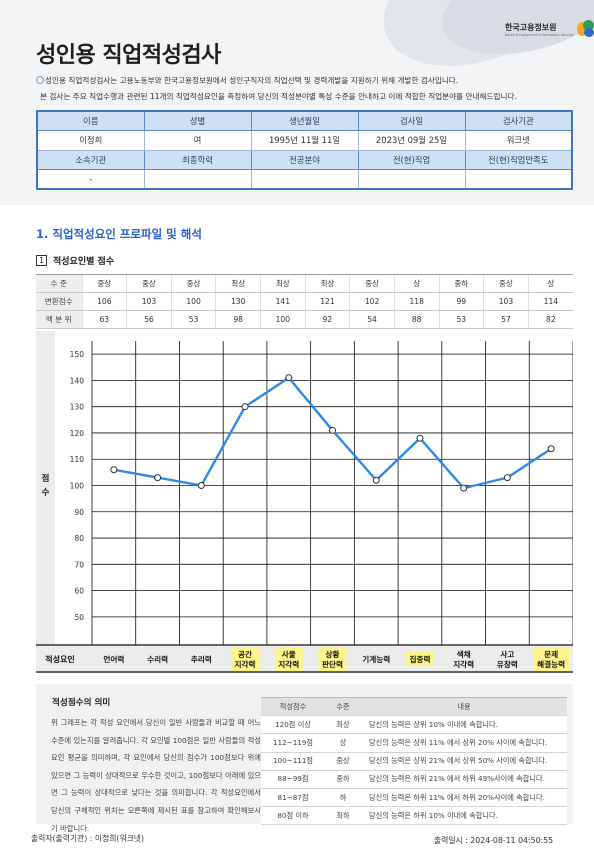 The height and width of the screenshot is (851, 594). Describe the element at coordinates (84, 262) in the screenshot. I see `subsection-title-text: 적성요인별 점수` at that location.